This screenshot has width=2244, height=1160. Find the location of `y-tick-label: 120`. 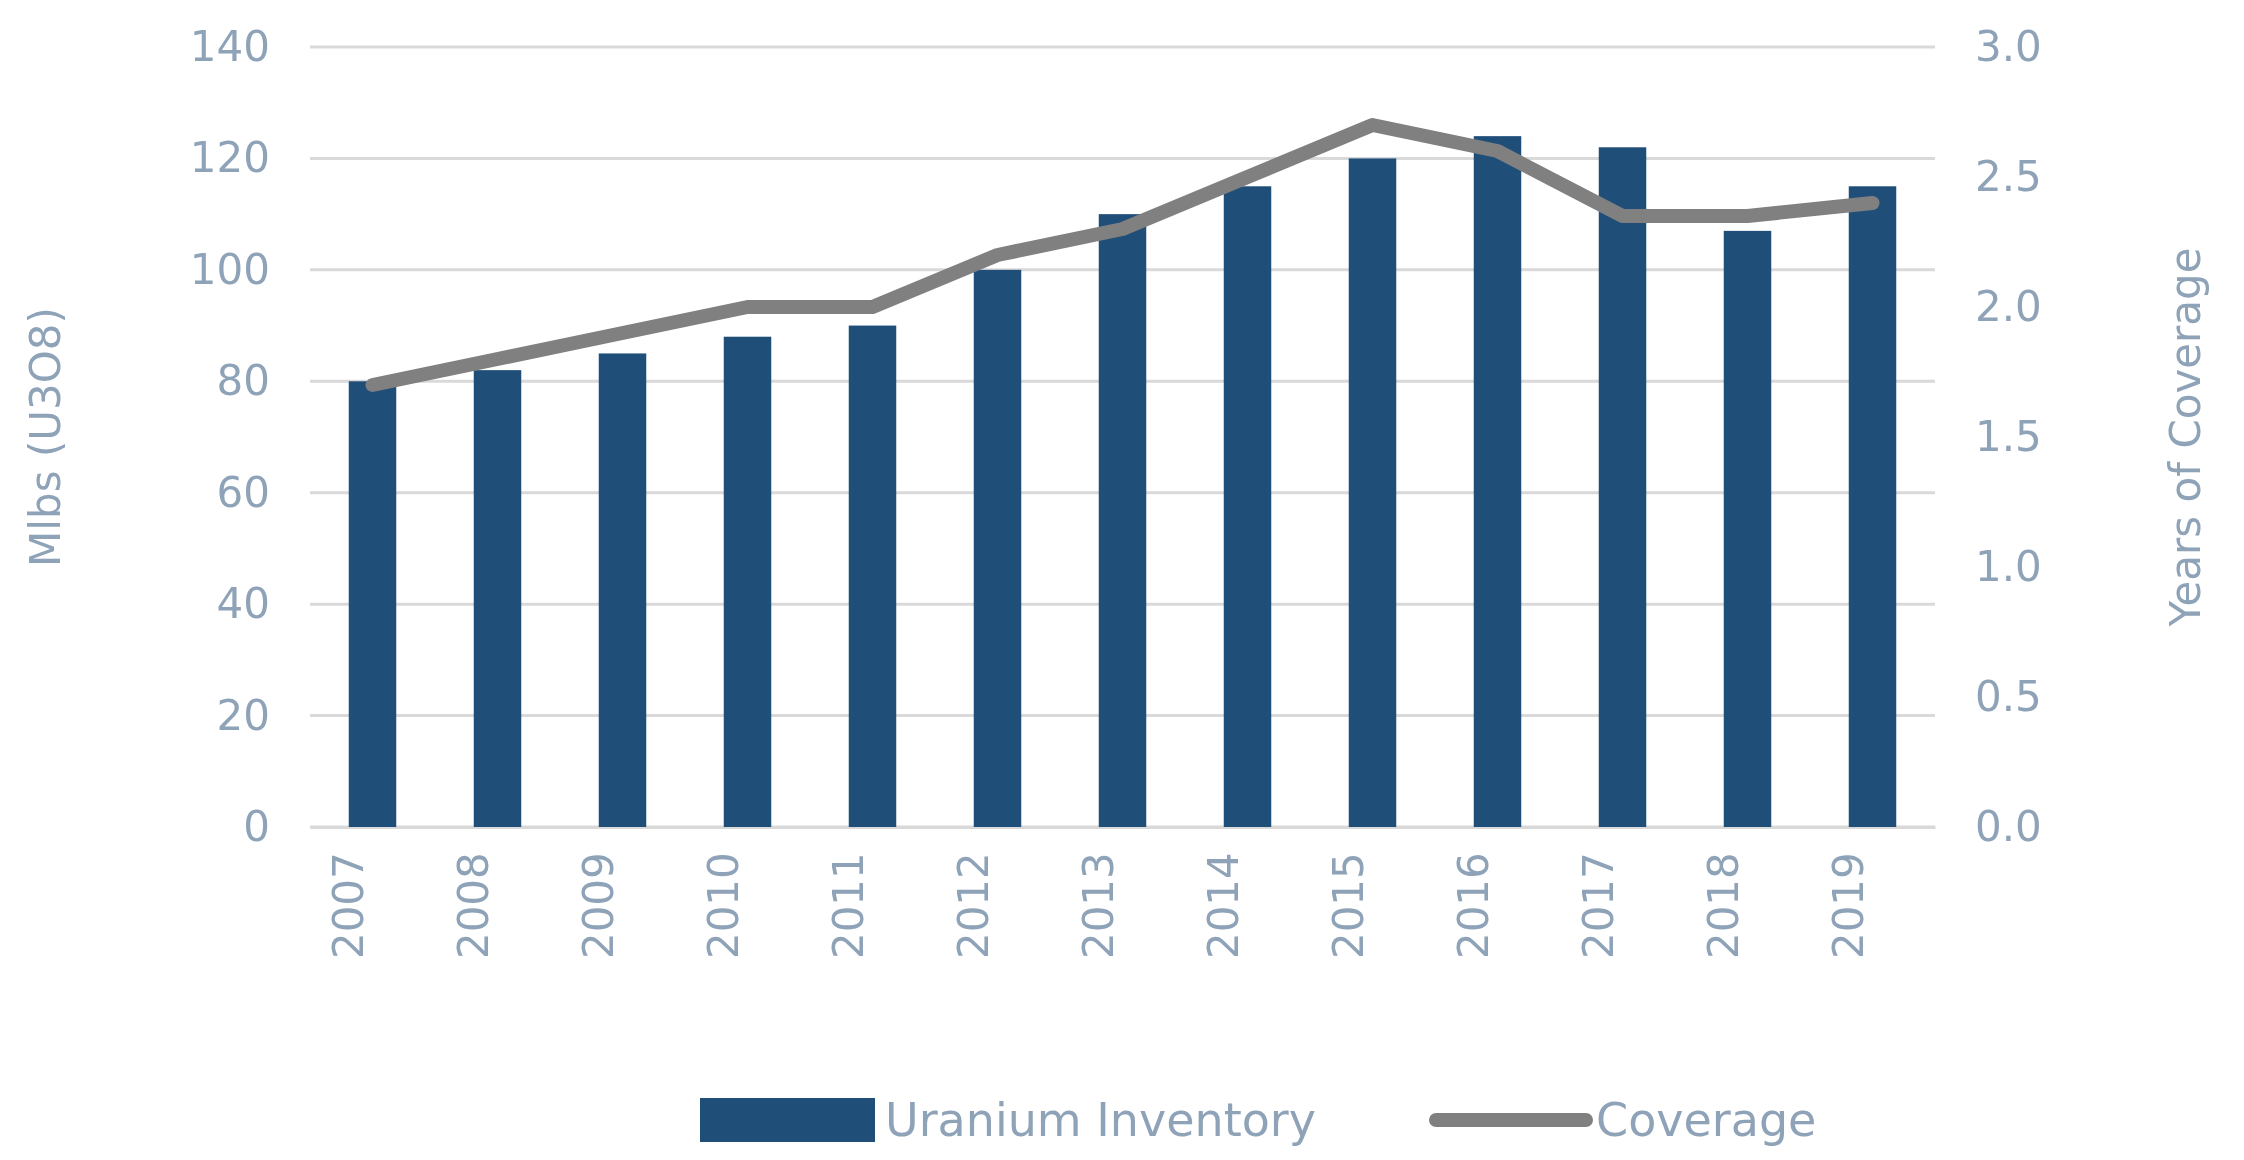

y-tick-label: 120 is located at coordinates (229, 158).